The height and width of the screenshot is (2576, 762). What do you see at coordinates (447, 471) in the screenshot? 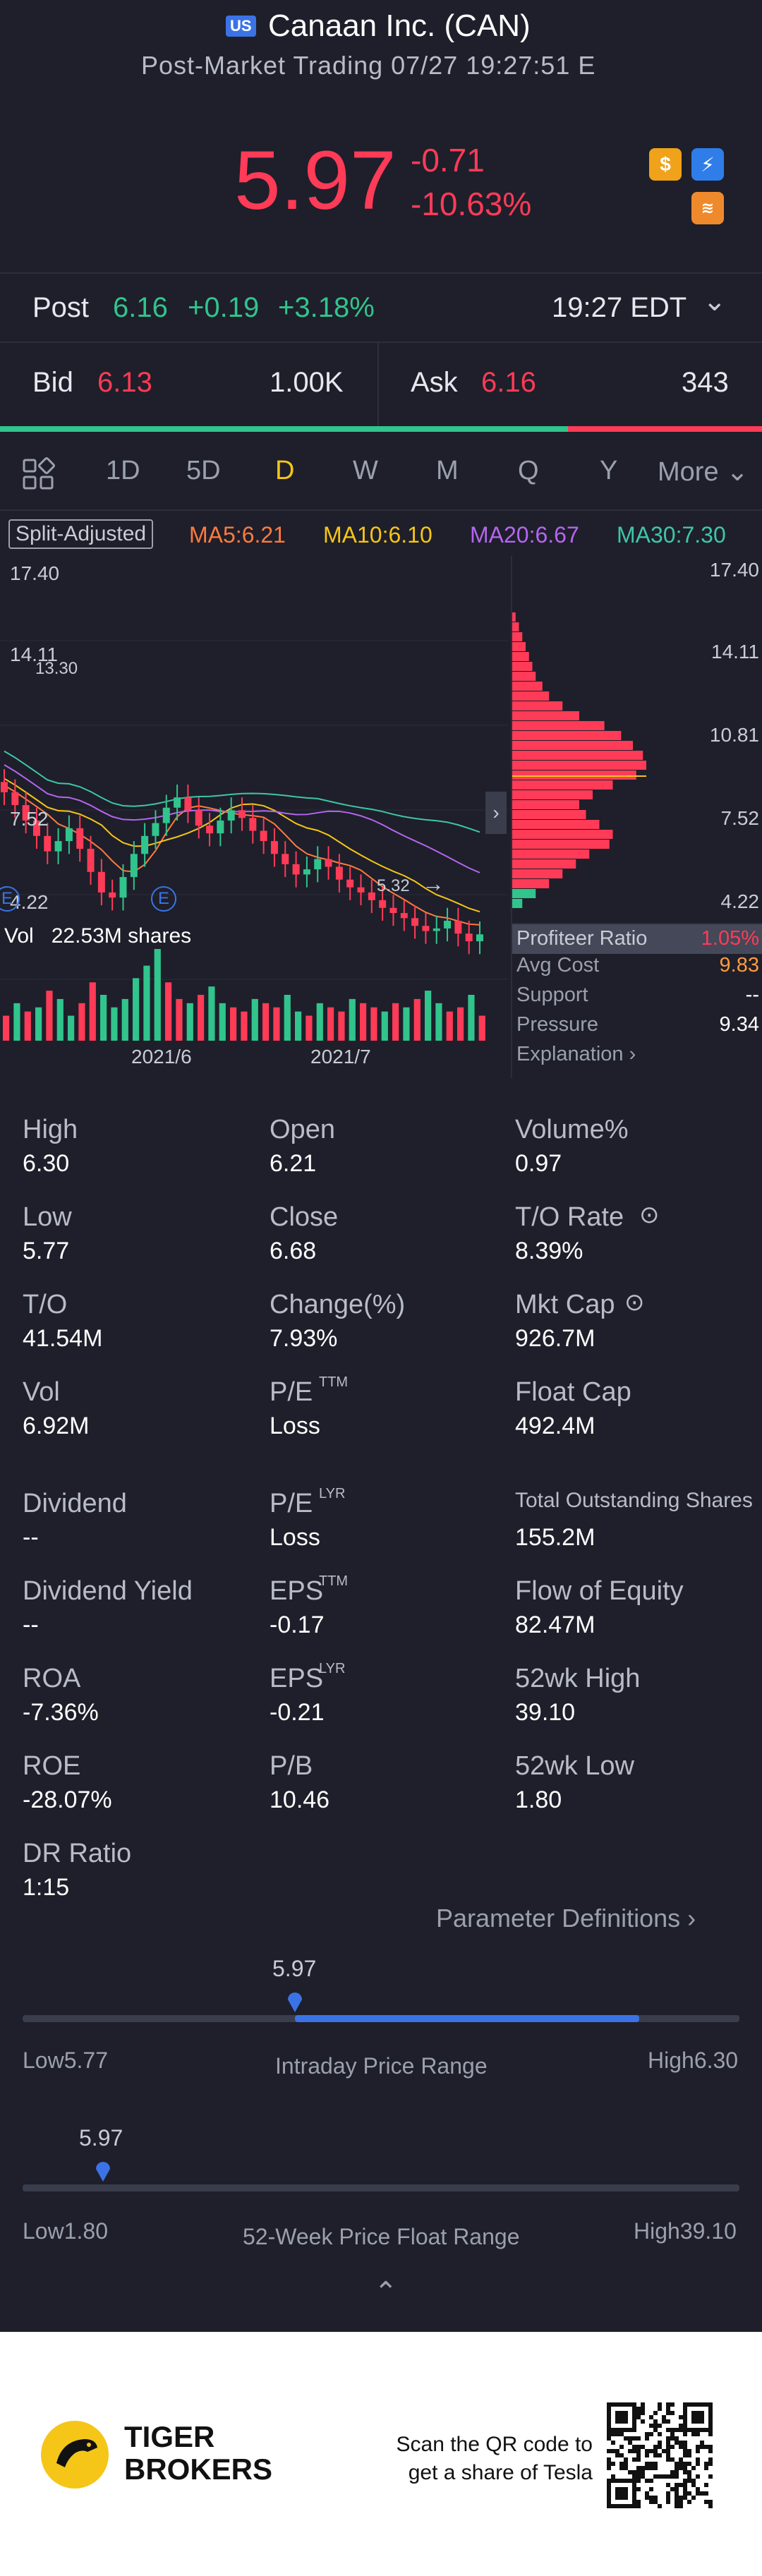
I see `tab-month: M` at bounding box center [447, 471].